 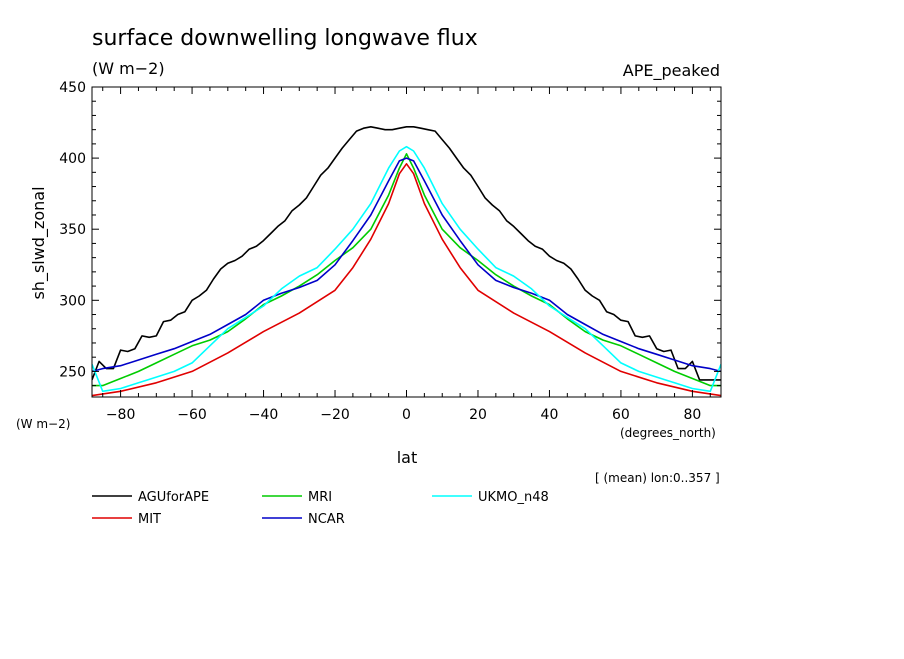 I want to click on x-tick-label: 40, so click(x=550, y=415).